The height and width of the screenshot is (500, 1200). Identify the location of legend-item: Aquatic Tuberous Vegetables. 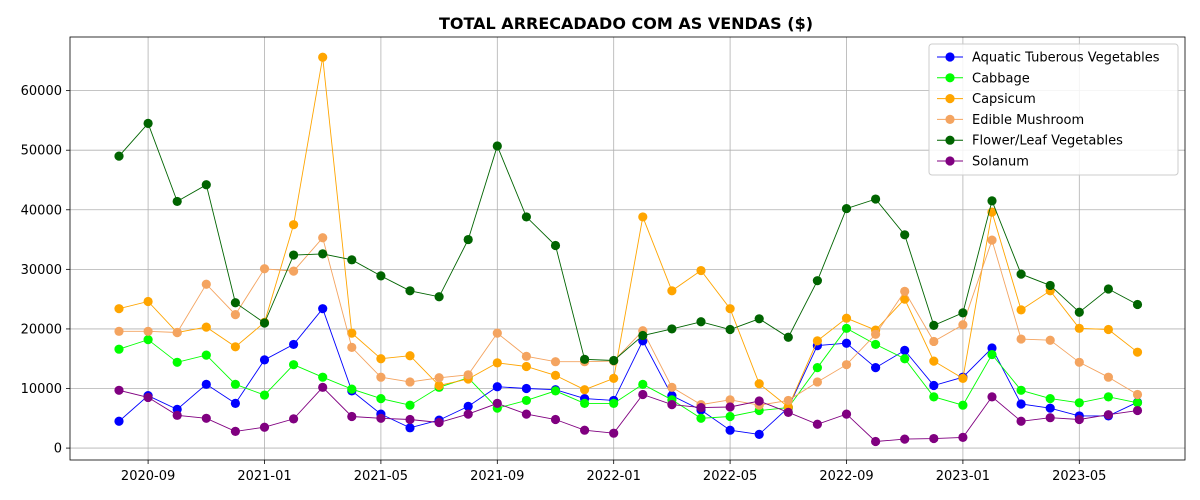
(1048, 58).